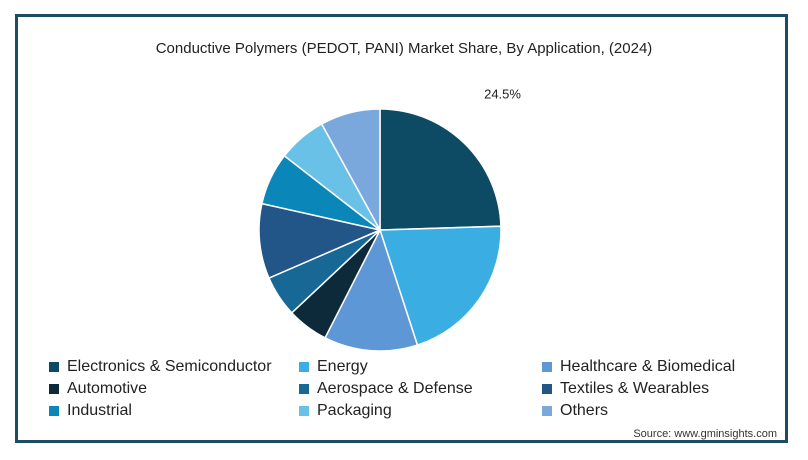  I want to click on legend-item: Energy, so click(333, 367).